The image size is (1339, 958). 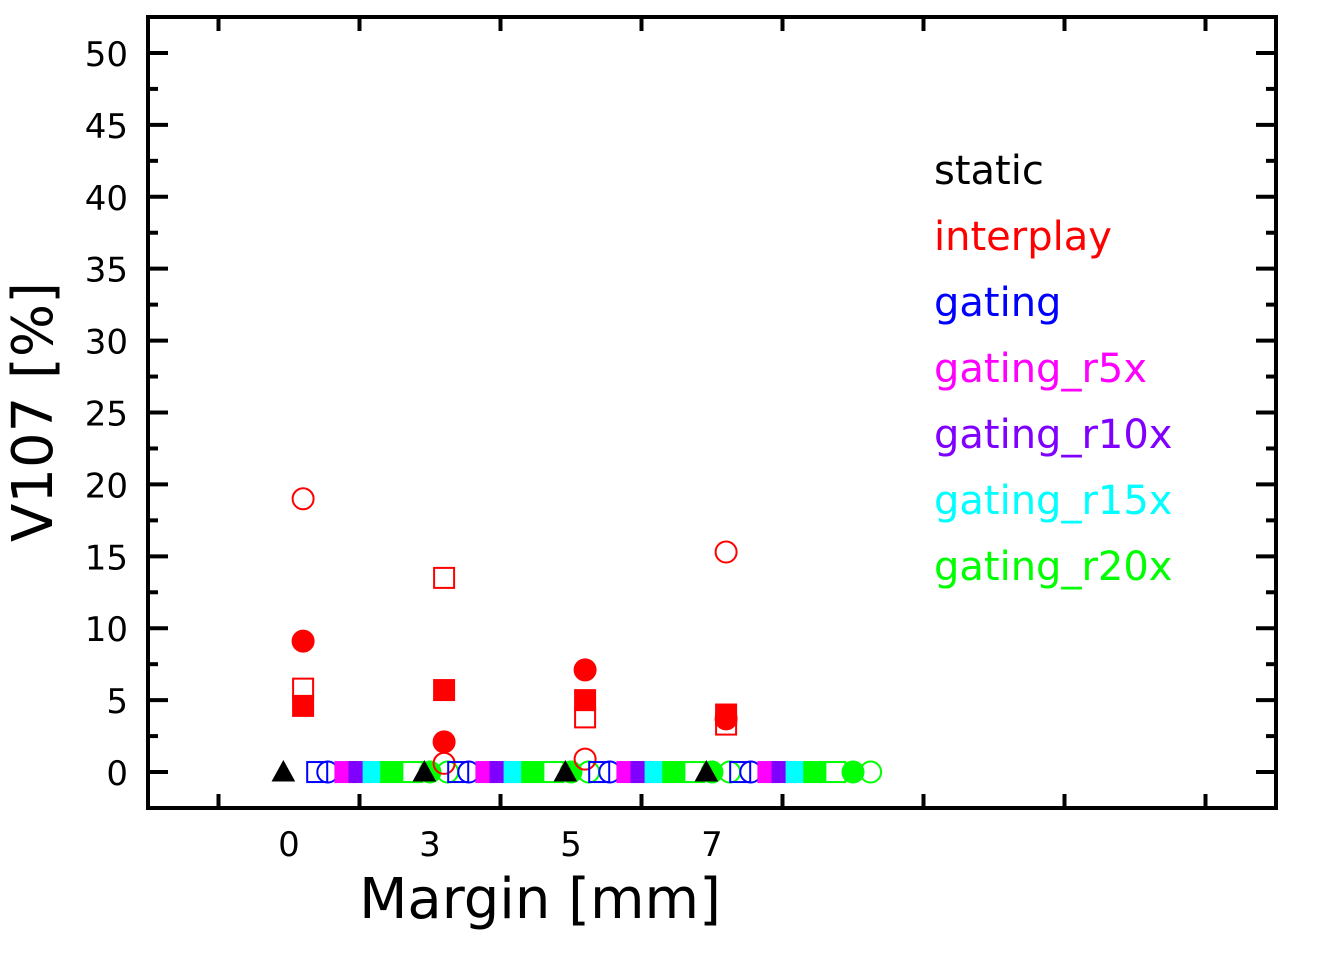 What do you see at coordinates (540, 899) in the screenshot?
I see `x-axis-title: Margin [mm]` at bounding box center [540, 899].